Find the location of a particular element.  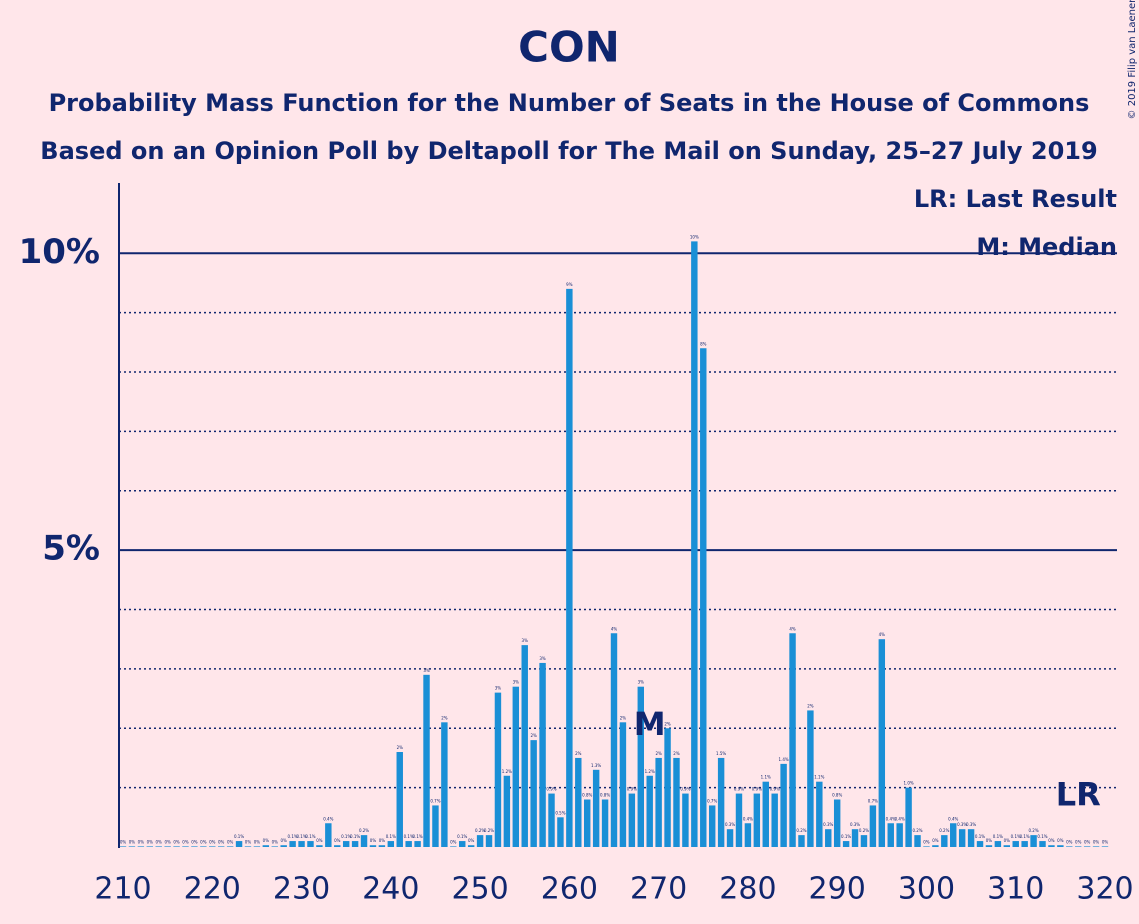

value-label: 1.1% is located at coordinates (819, 777).